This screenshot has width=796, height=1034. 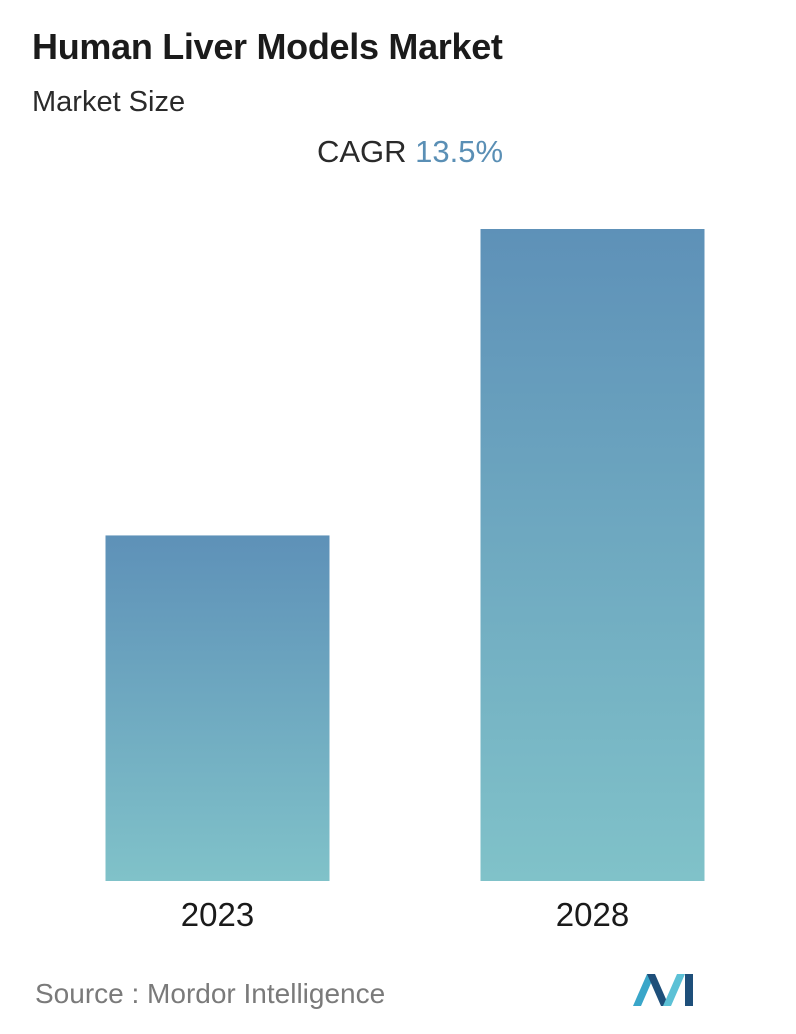 I want to click on source-note: Source : Mordor Intelligence, so click(x=210, y=993).